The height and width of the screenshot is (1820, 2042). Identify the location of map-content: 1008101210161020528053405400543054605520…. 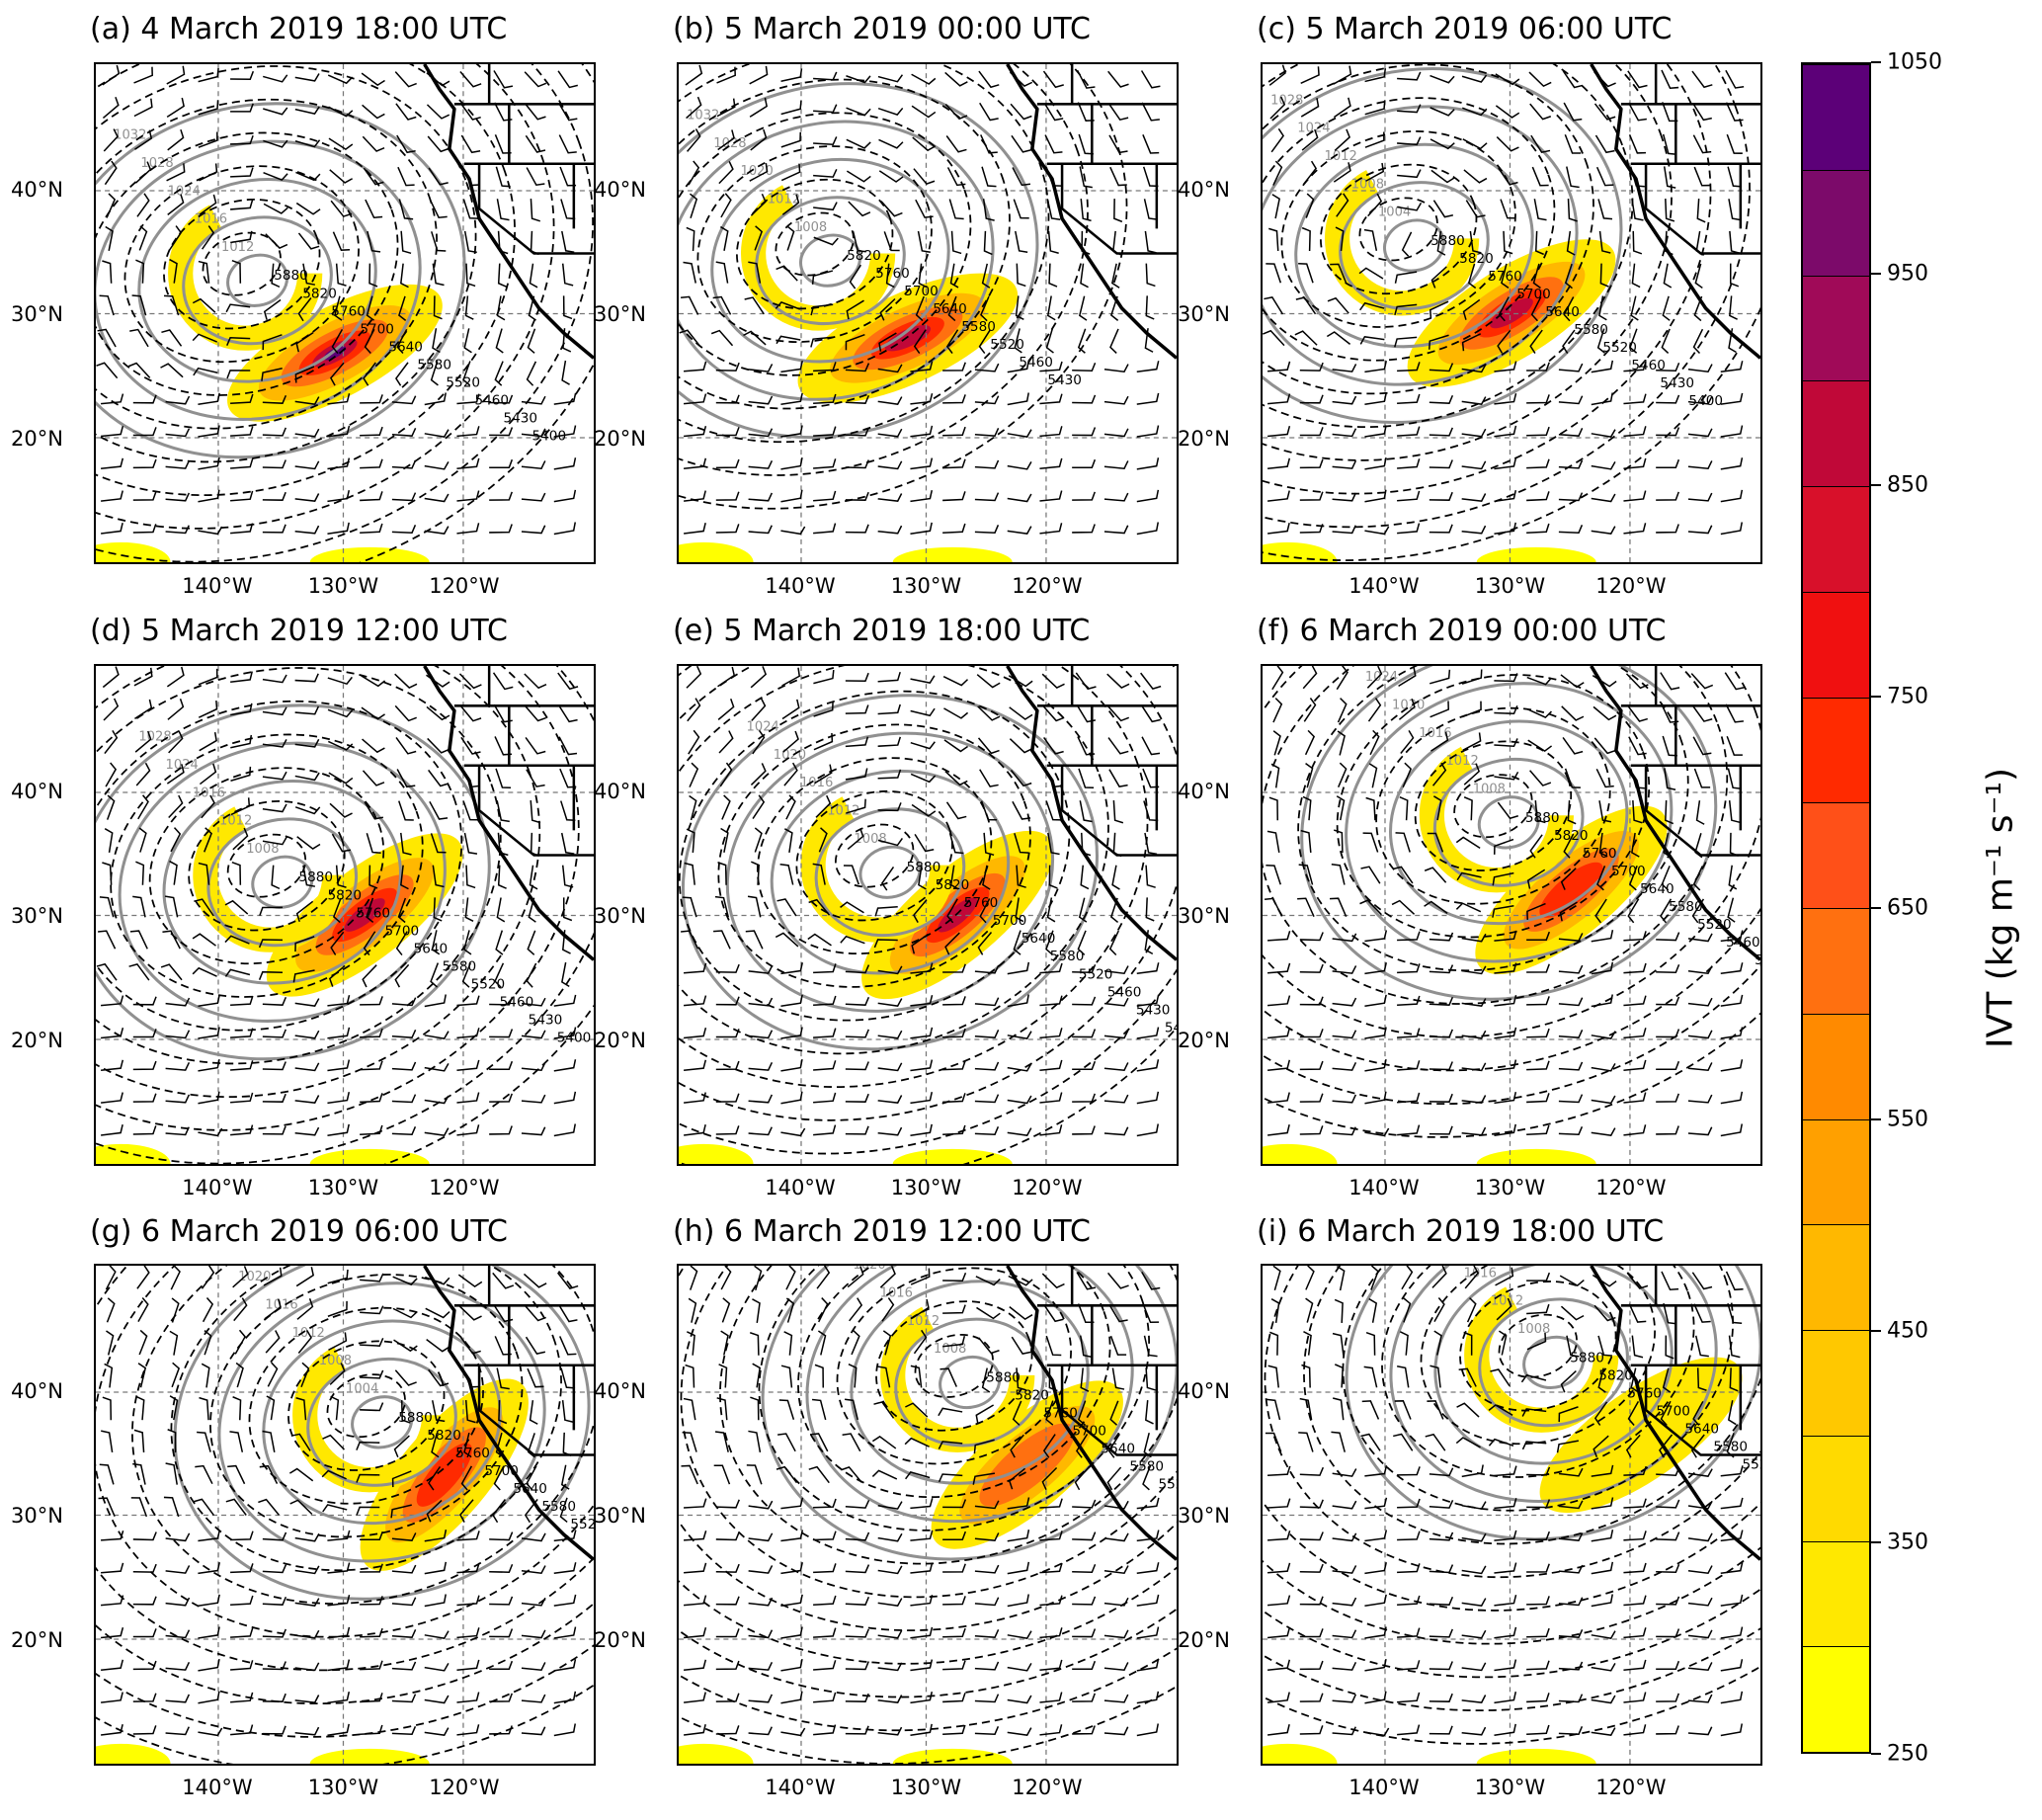
(928, 1515).